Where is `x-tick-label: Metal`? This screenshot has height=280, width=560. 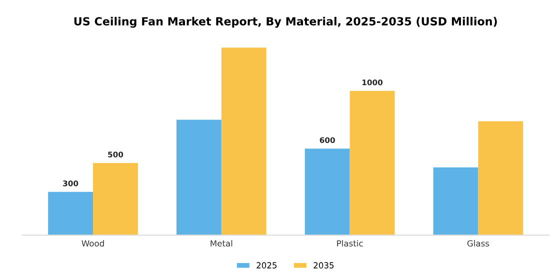 x-tick-label: Metal is located at coordinates (221, 243).